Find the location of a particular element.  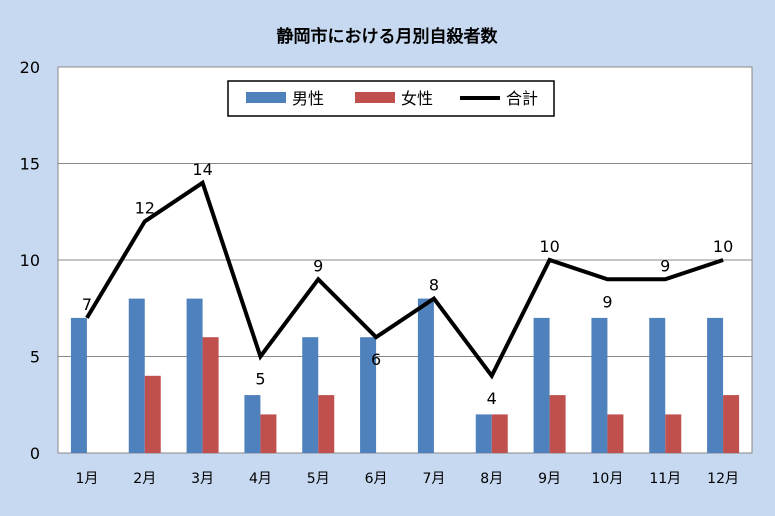

chart-title: 静岡市における月別自殺者数 is located at coordinates (388, 36).